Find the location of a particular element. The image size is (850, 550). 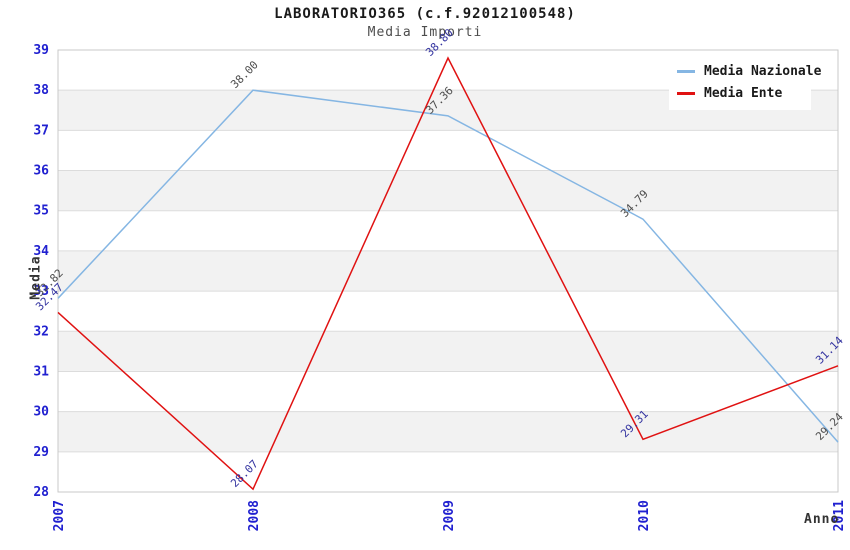

x-axis-title: Anno is located at coordinates (822, 519).